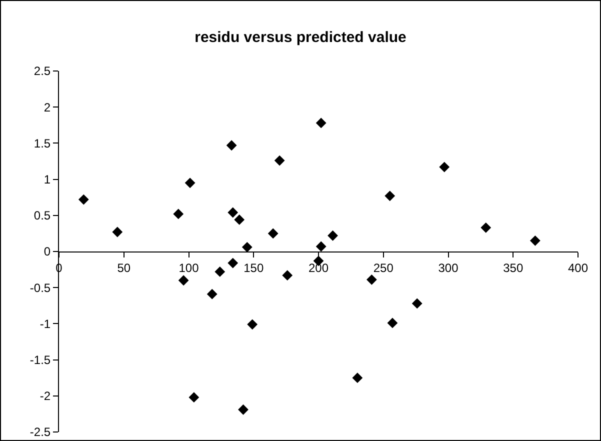  I want to click on y-tick-label: 0, so click(47, 251).